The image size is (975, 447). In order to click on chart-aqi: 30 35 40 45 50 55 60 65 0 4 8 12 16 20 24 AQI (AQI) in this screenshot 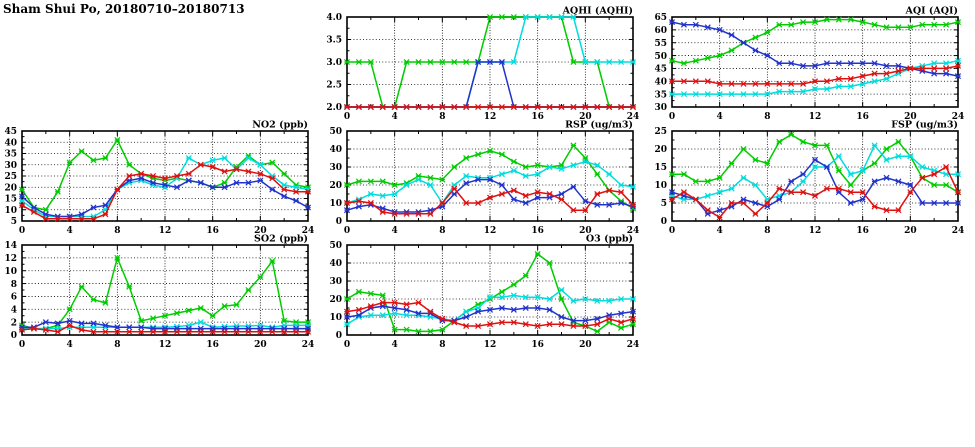, I will do `click(809, 64)`.